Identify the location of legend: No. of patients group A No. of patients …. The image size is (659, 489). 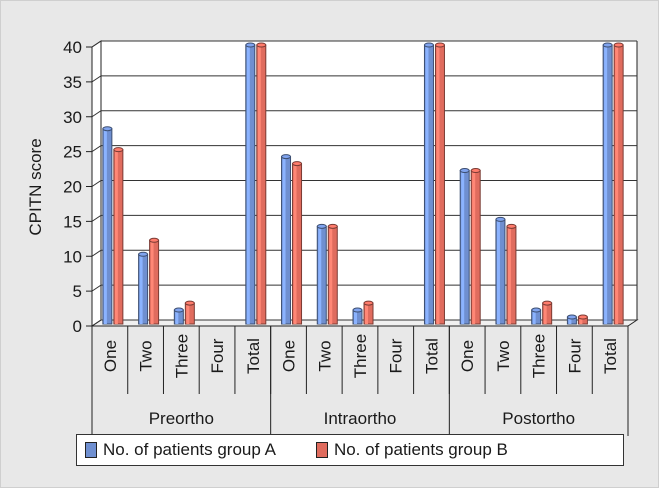
(350, 450).